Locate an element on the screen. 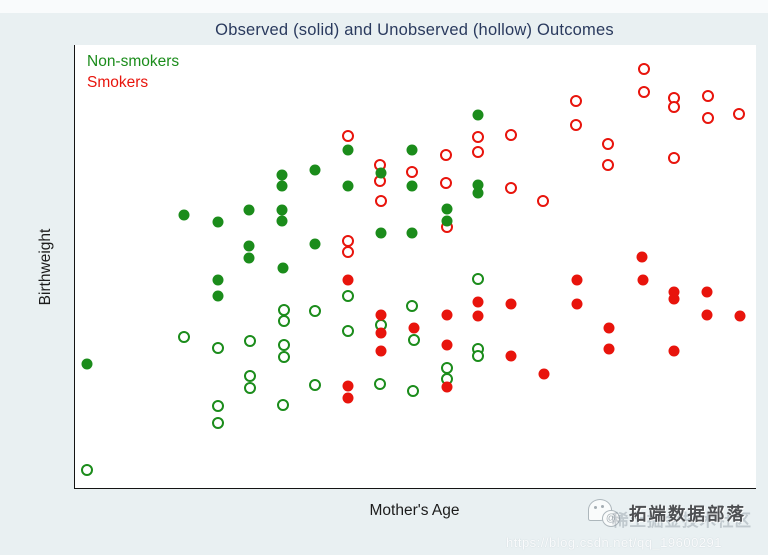 Image resolution: width=768 pixels, height=555 pixels. top-margin-strip is located at coordinates (384, 6).